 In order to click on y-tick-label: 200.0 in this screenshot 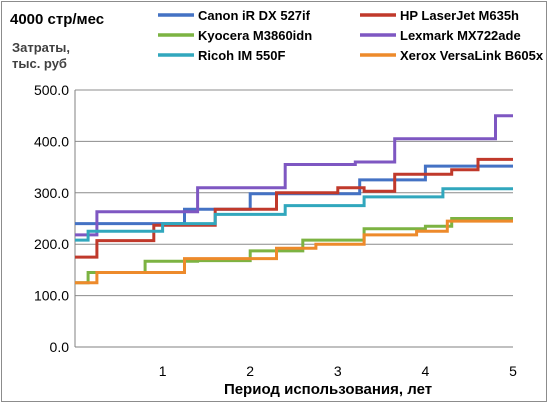, I will do `click(51, 244)`.